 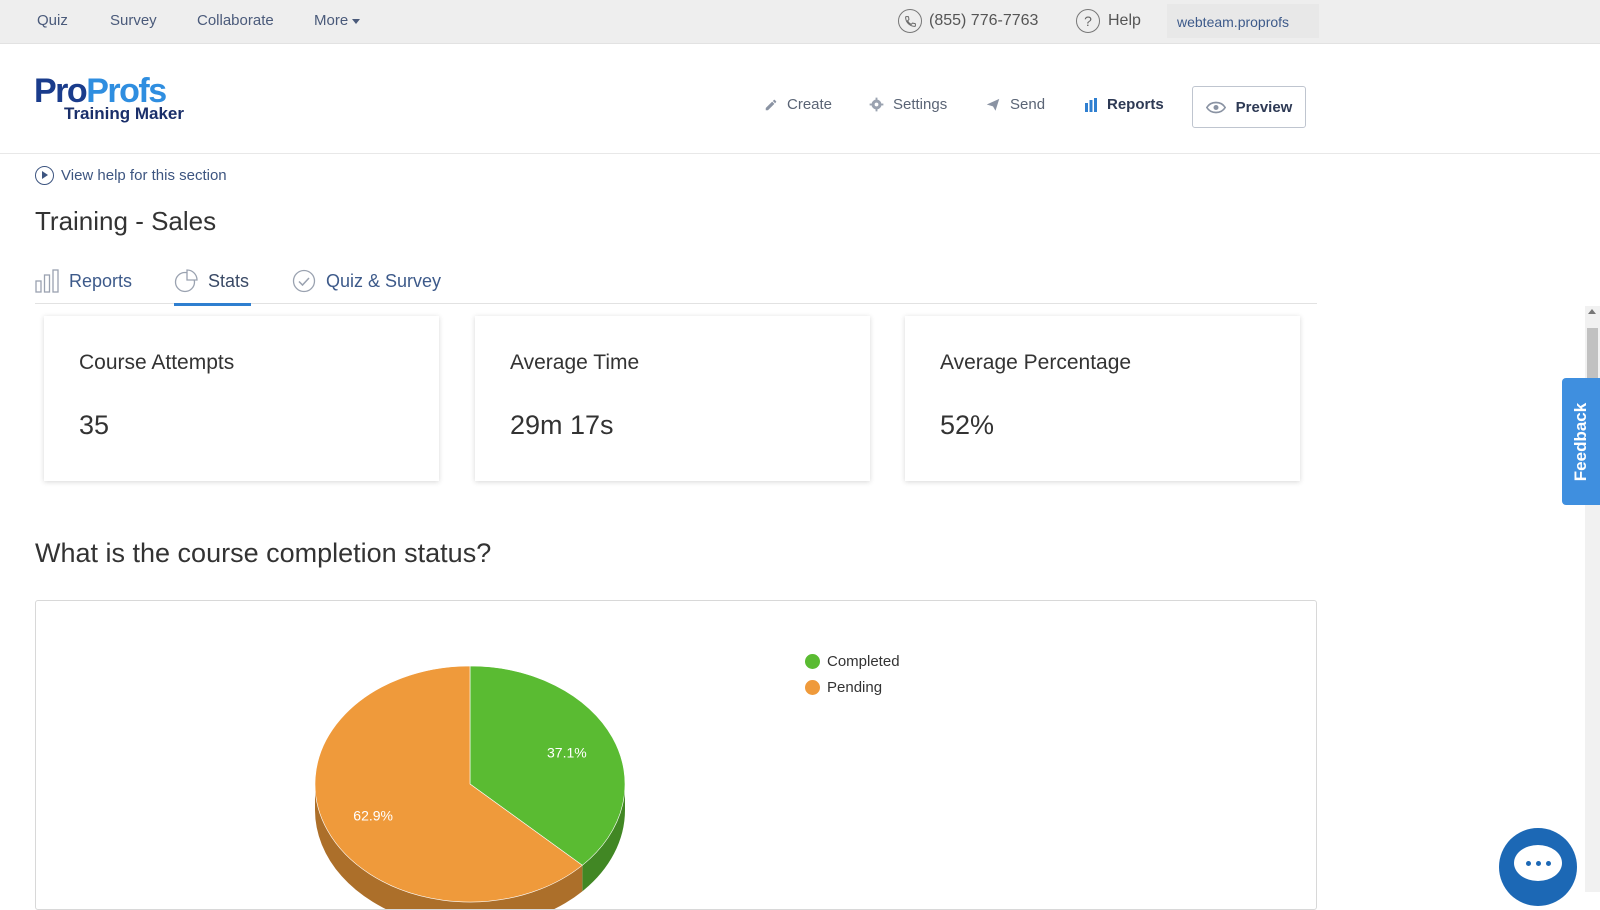 What do you see at coordinates (144, 175) in the screenshot?
I see `view-help-label: View help for this section` at bounding box center [144, 175].